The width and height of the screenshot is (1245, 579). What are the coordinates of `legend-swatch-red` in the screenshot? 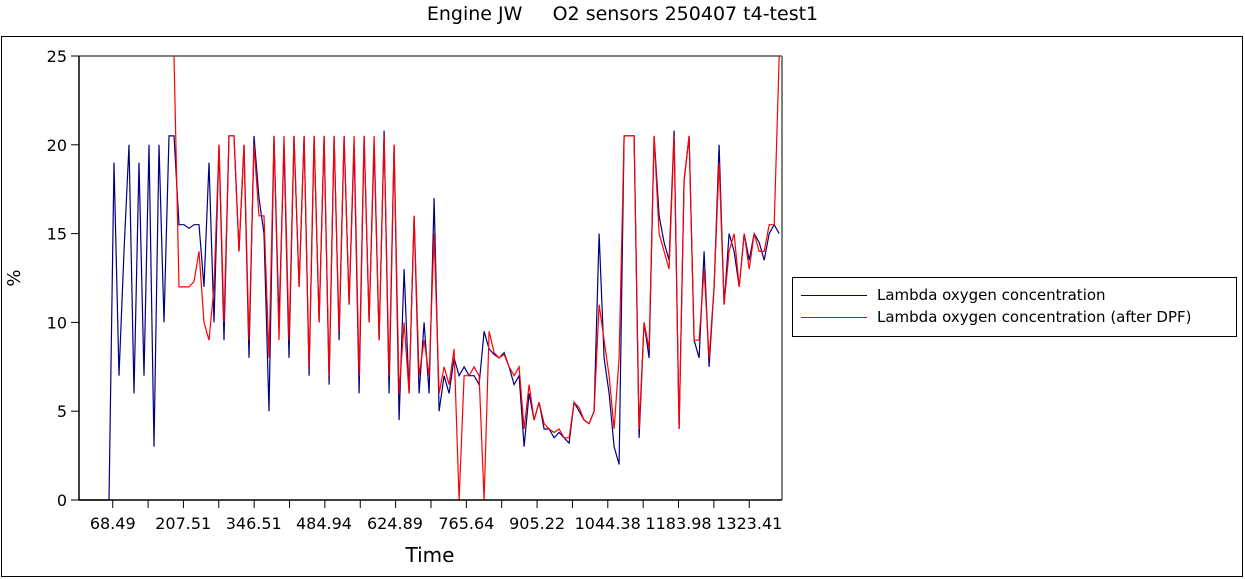 It's located at (834, 317).